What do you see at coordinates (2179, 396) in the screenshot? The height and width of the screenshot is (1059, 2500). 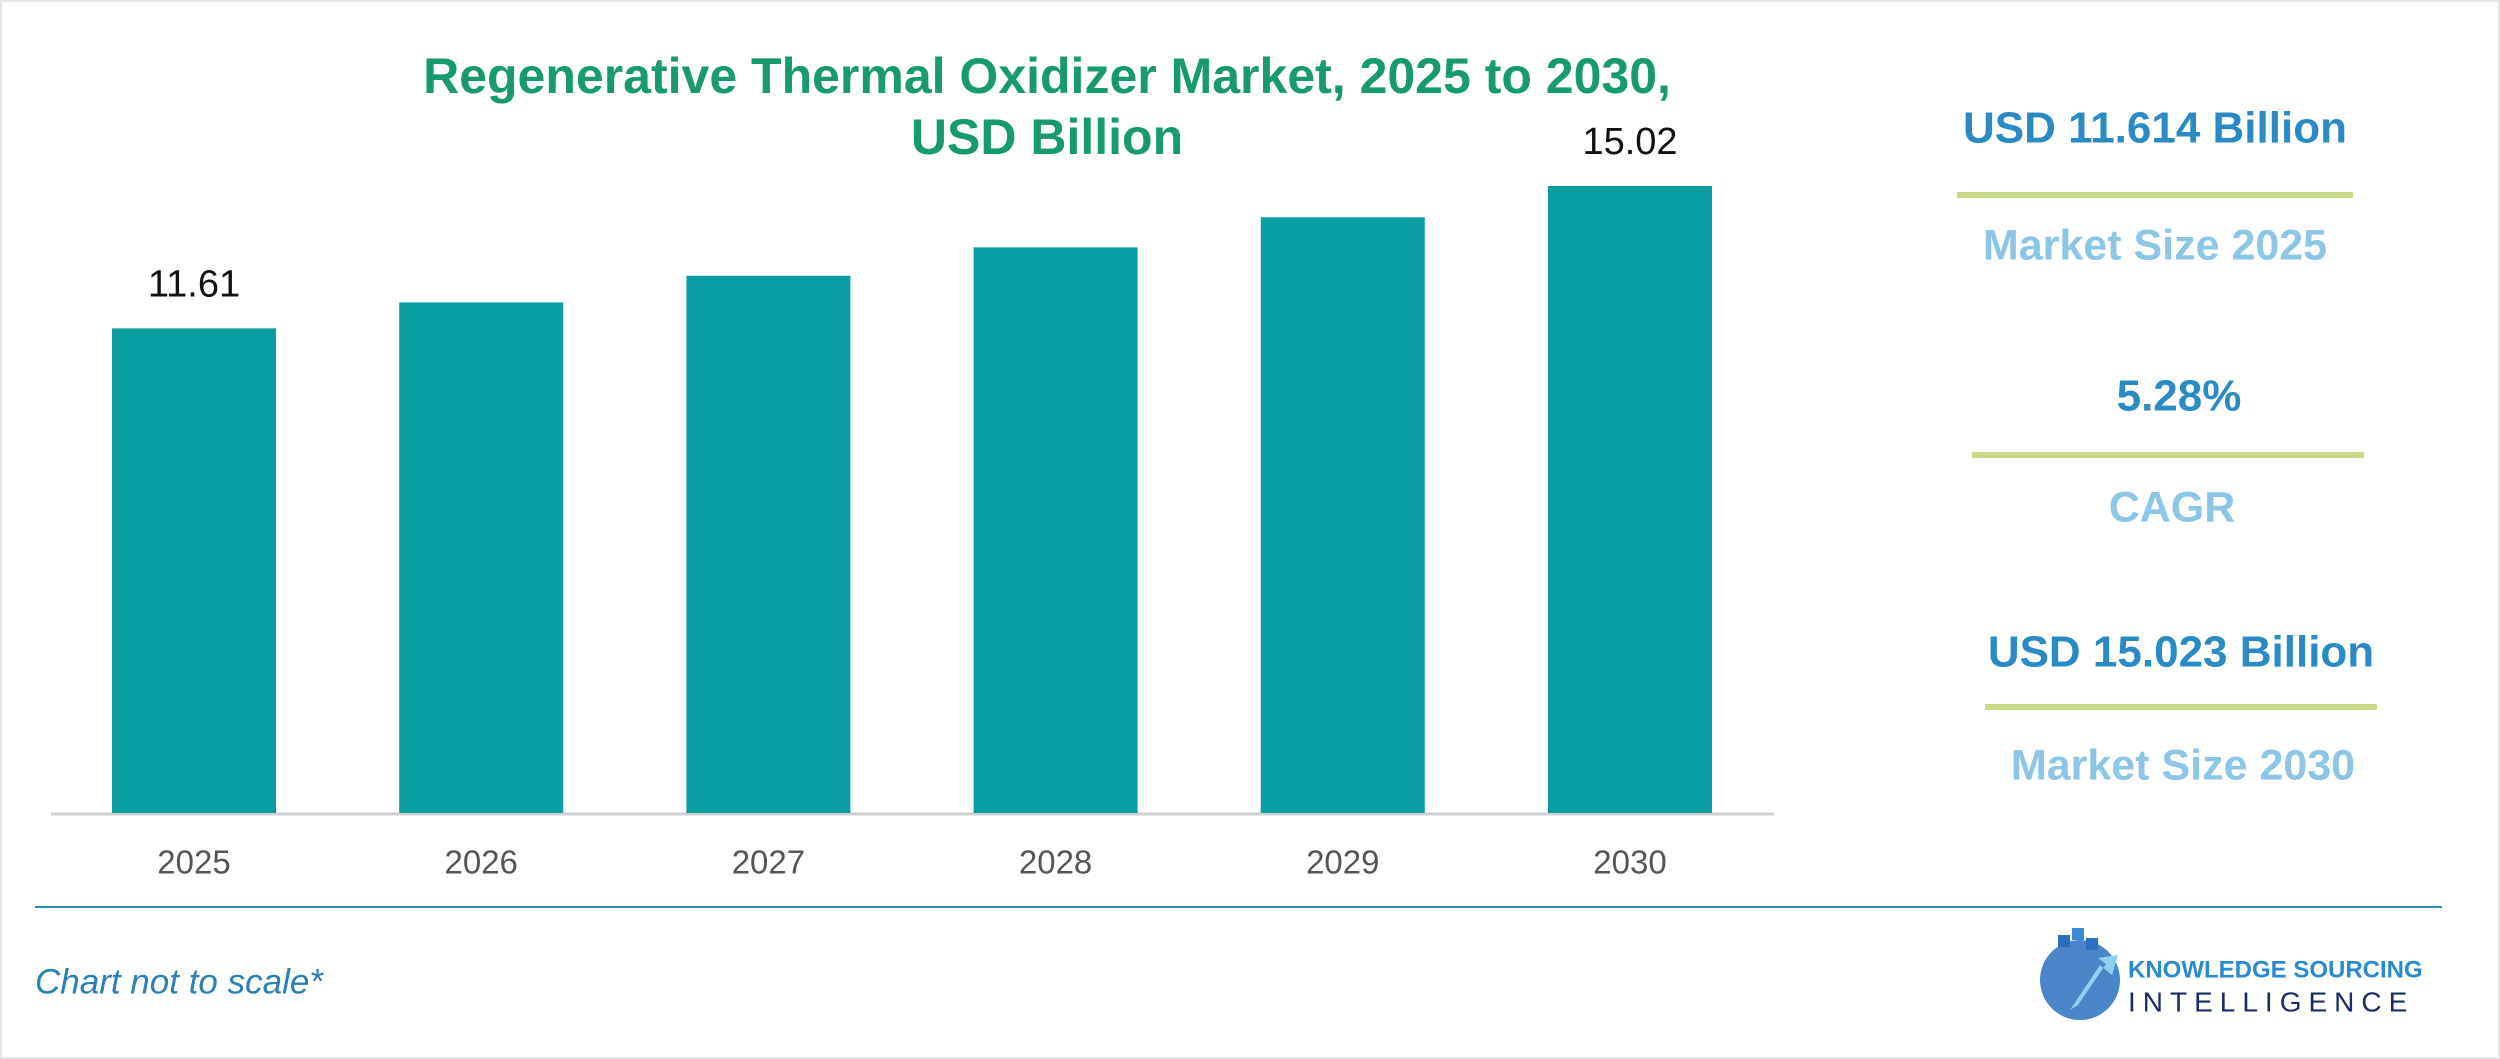 I see `stat-value: 5.28%` at bounding box center [2179, 396].